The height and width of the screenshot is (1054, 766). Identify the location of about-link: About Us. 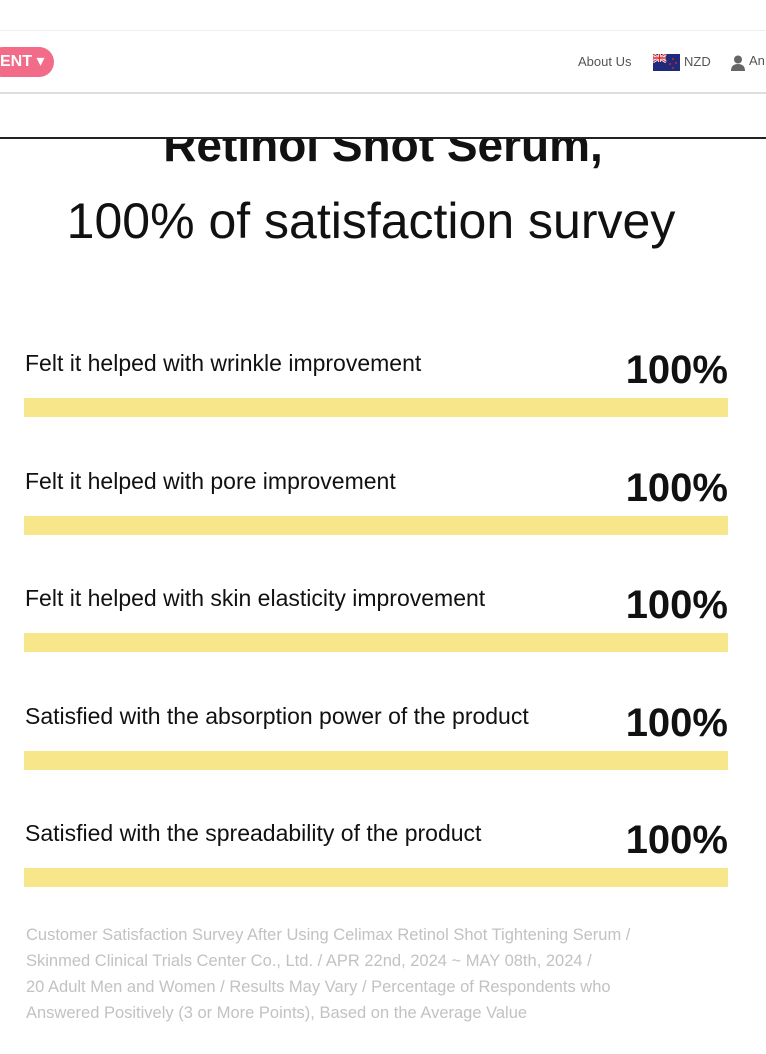
(605, 61).